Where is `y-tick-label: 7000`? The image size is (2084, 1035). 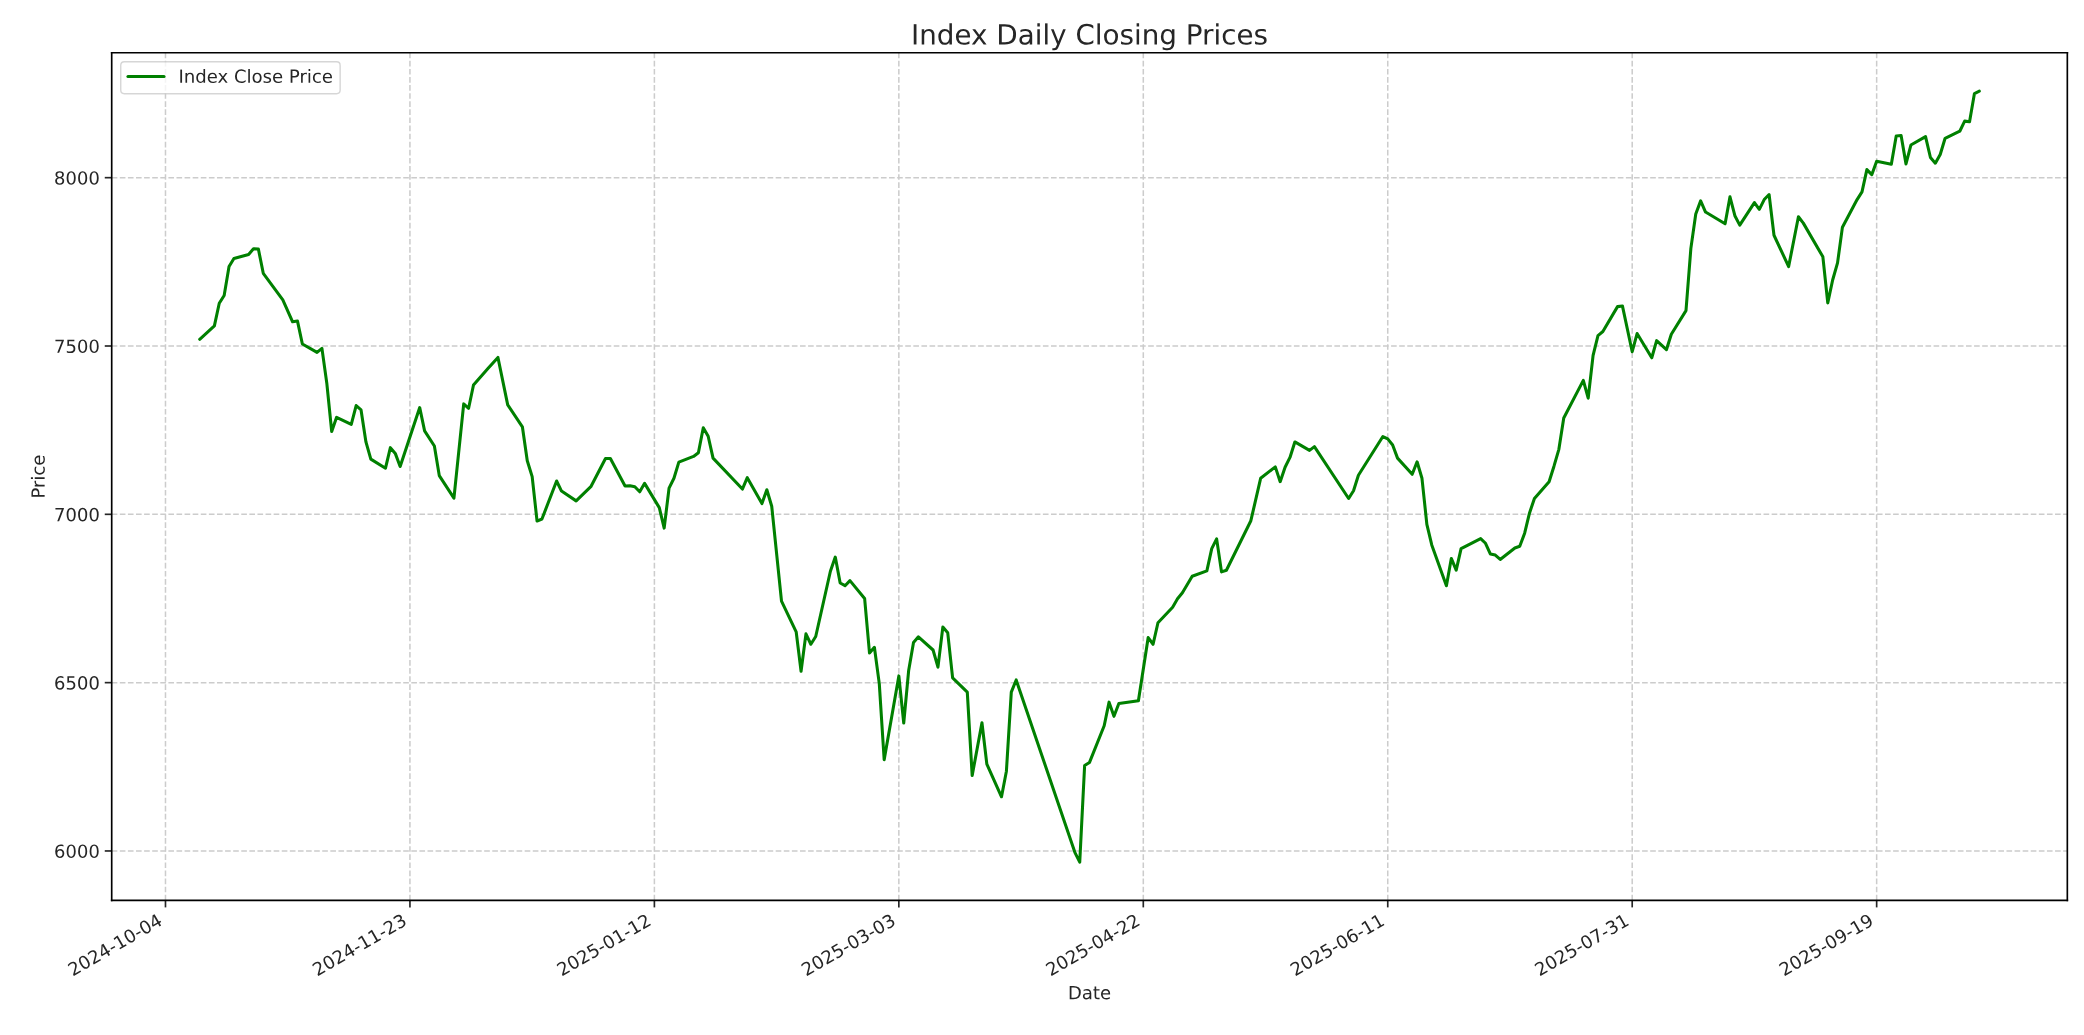 y-tick-label: 7000 is located at coordinates (77, 514).